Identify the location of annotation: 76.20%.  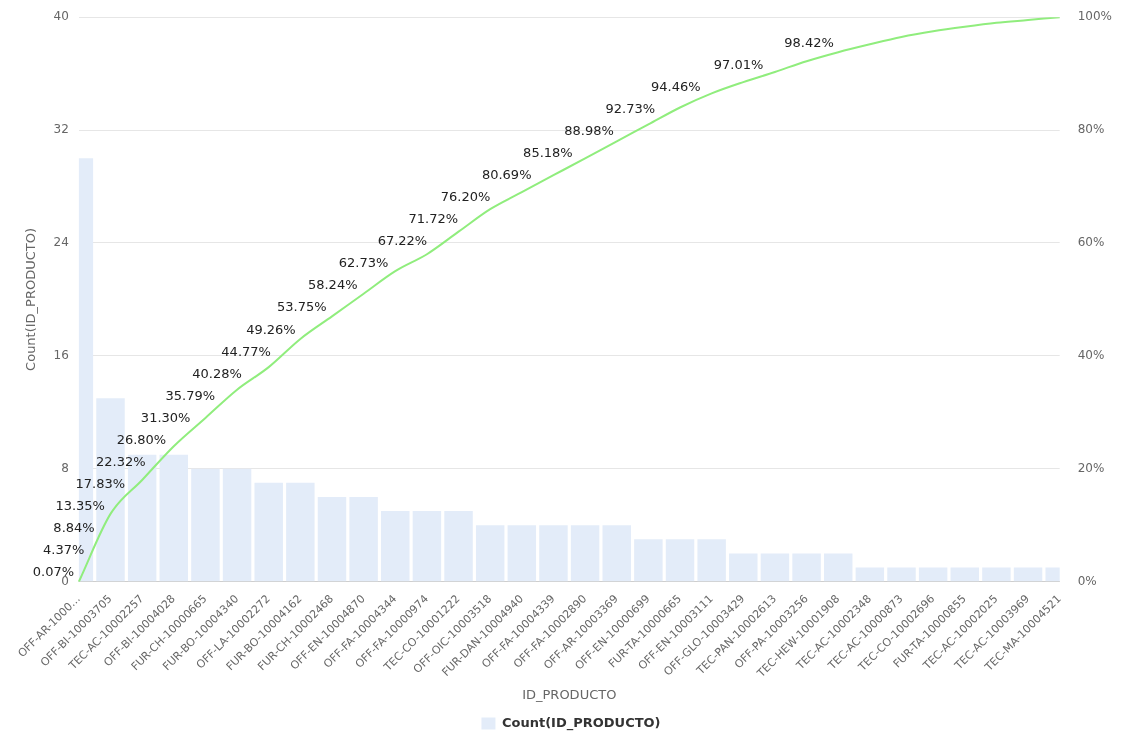
(465, 197).